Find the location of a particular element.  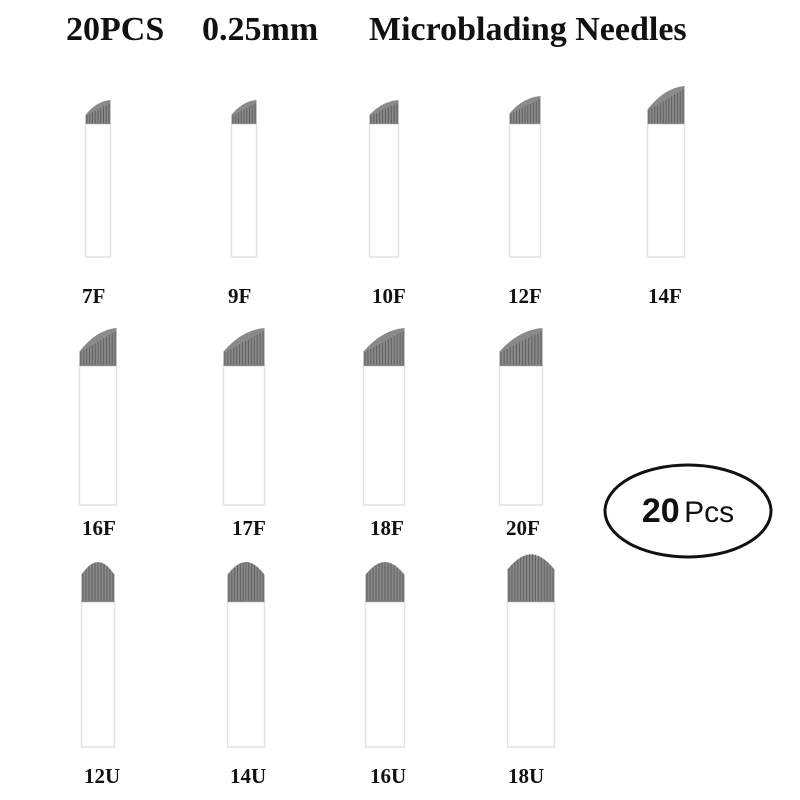

needle-16u is located at coordinates (385, 654).